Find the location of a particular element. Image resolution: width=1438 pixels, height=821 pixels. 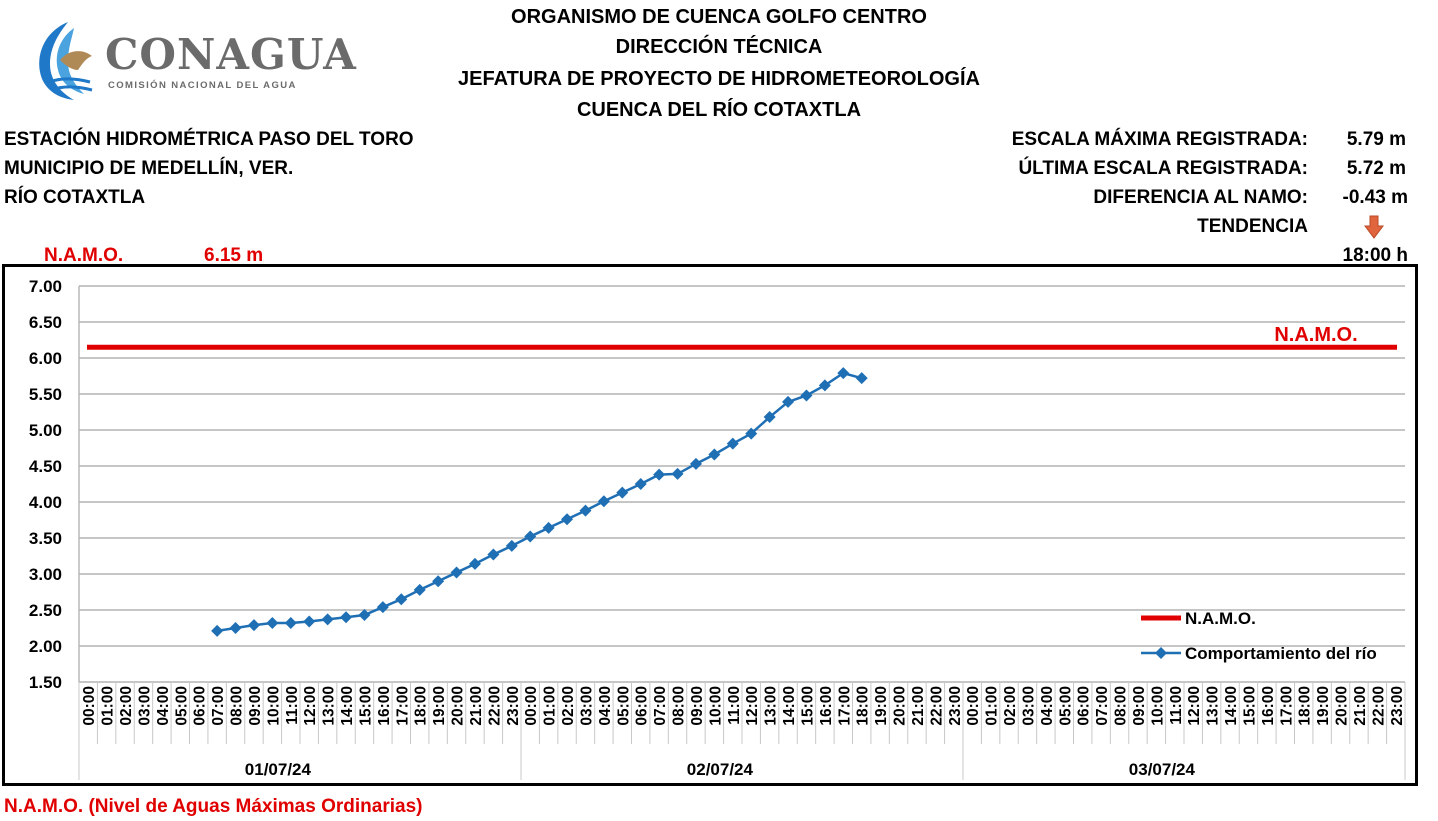

x-day-label: 01/07/24 is located at coordinates (278, 769).